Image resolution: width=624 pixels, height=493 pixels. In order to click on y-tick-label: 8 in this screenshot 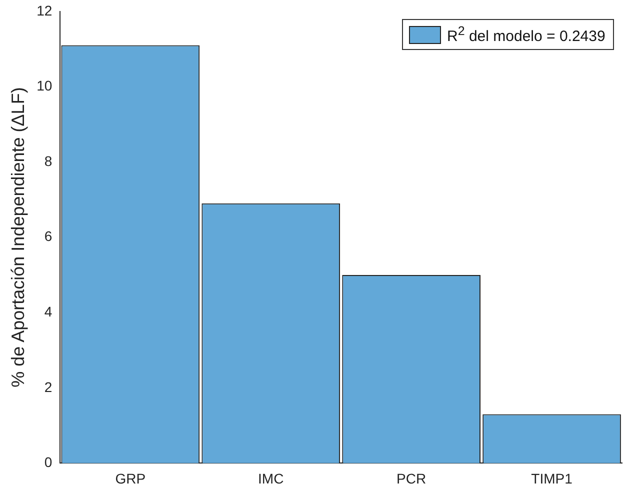, I will do `click(48, 160)`.